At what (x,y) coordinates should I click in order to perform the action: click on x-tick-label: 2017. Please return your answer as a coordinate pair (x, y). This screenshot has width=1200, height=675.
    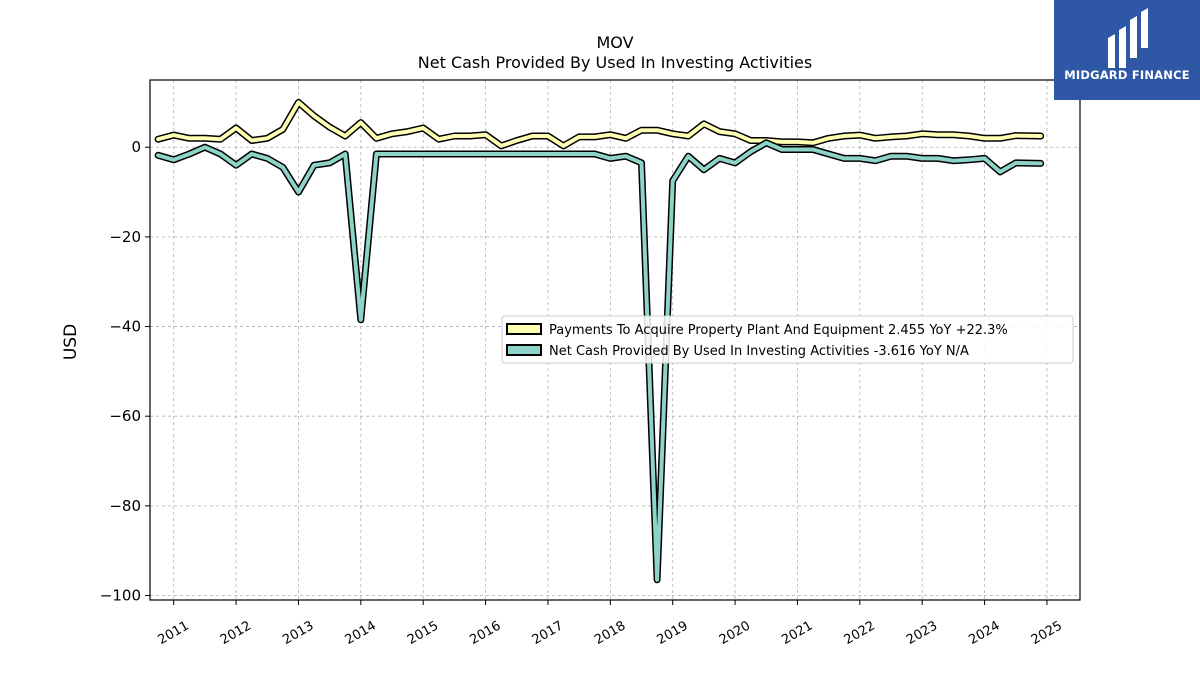
    Looking at the image, I should click on (548, 633).